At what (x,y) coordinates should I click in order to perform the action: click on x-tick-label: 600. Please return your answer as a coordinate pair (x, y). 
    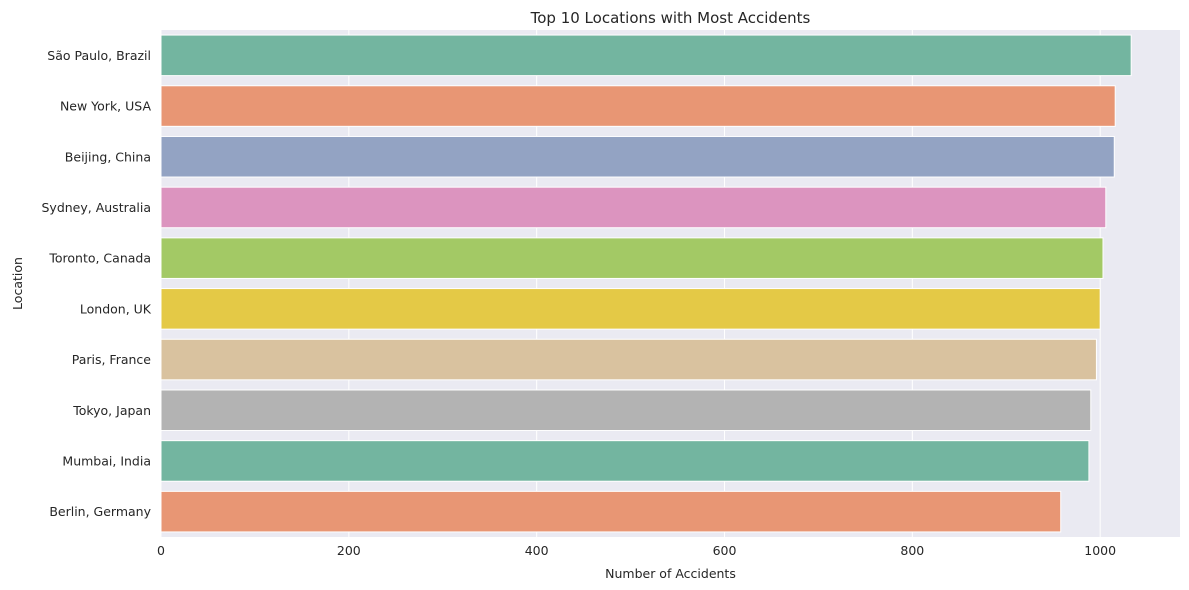
    Looking at the image, I should click on (725, 550).